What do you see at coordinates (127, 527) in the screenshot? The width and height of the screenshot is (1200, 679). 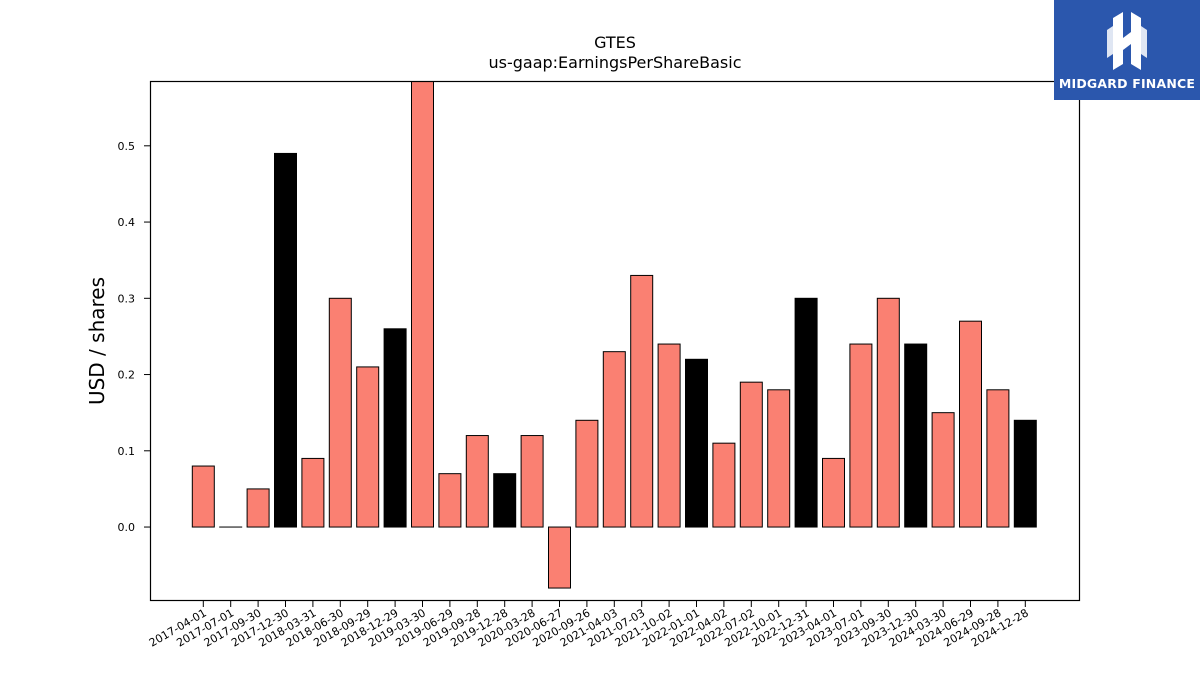 I see `y-tick-label: 0.0` at bounding box center [127, 527].